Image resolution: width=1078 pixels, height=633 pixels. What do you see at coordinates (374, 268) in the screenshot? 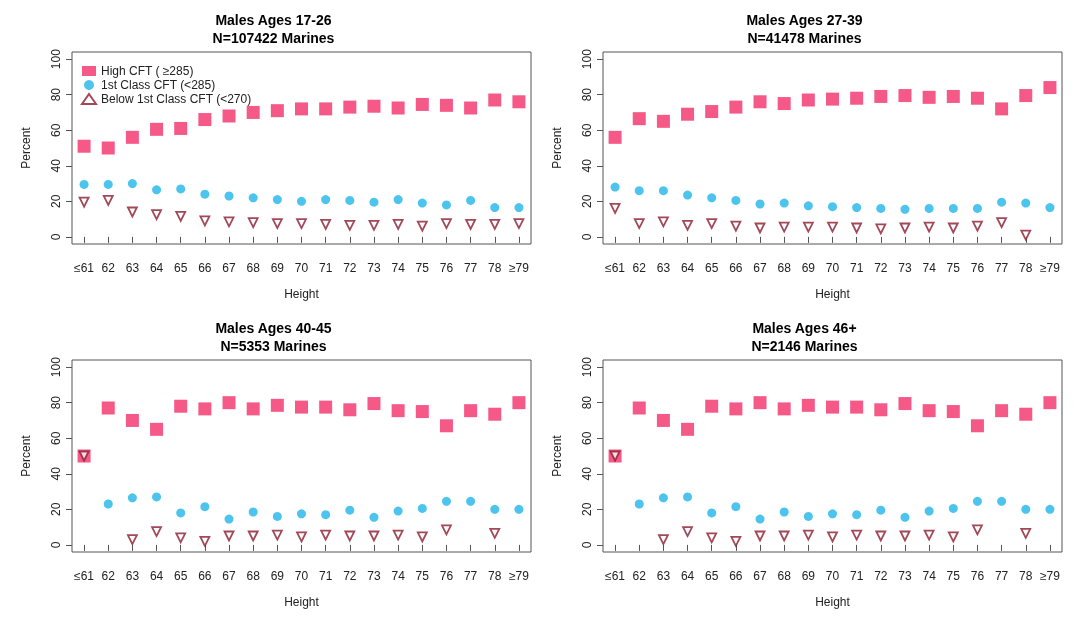
I see `x-tick-label: 73` at bounding box center [374, 268].